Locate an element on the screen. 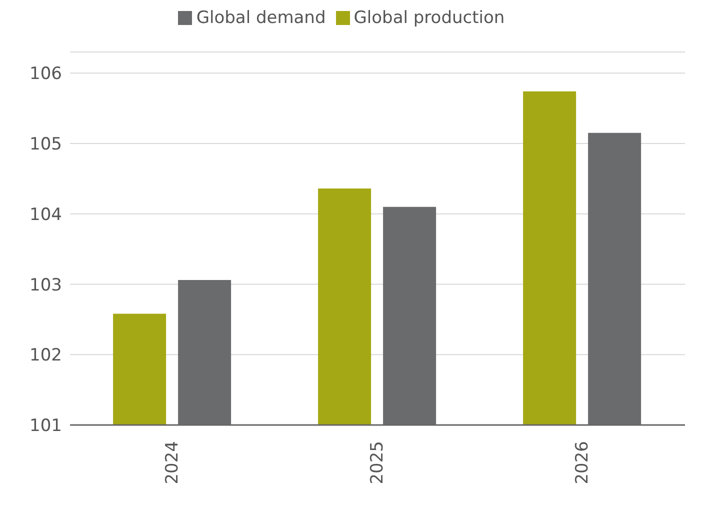  y-tick-label: 106 is located at coordinates (46, 74).